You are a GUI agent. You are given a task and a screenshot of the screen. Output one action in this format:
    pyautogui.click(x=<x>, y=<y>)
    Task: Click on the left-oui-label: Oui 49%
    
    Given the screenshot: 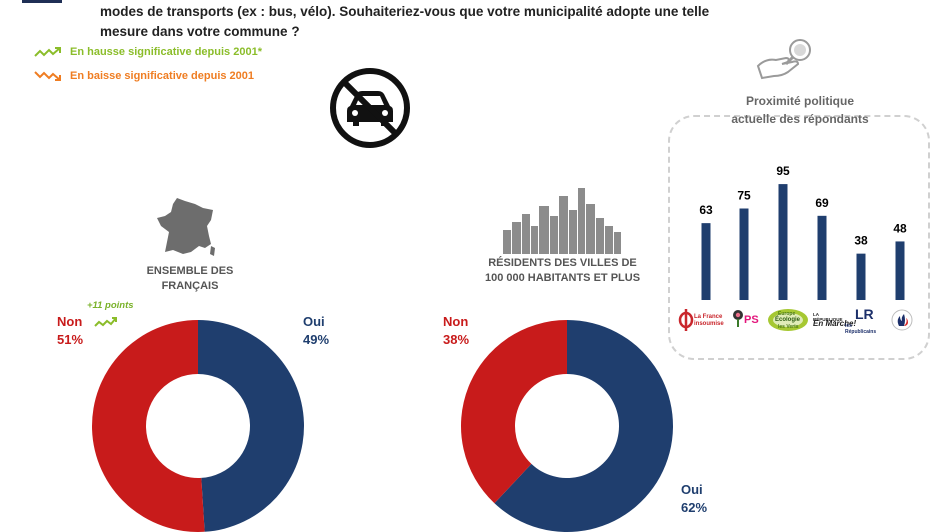 What is the action you would take?
    pyautogui.click(x=316, y=331)
    